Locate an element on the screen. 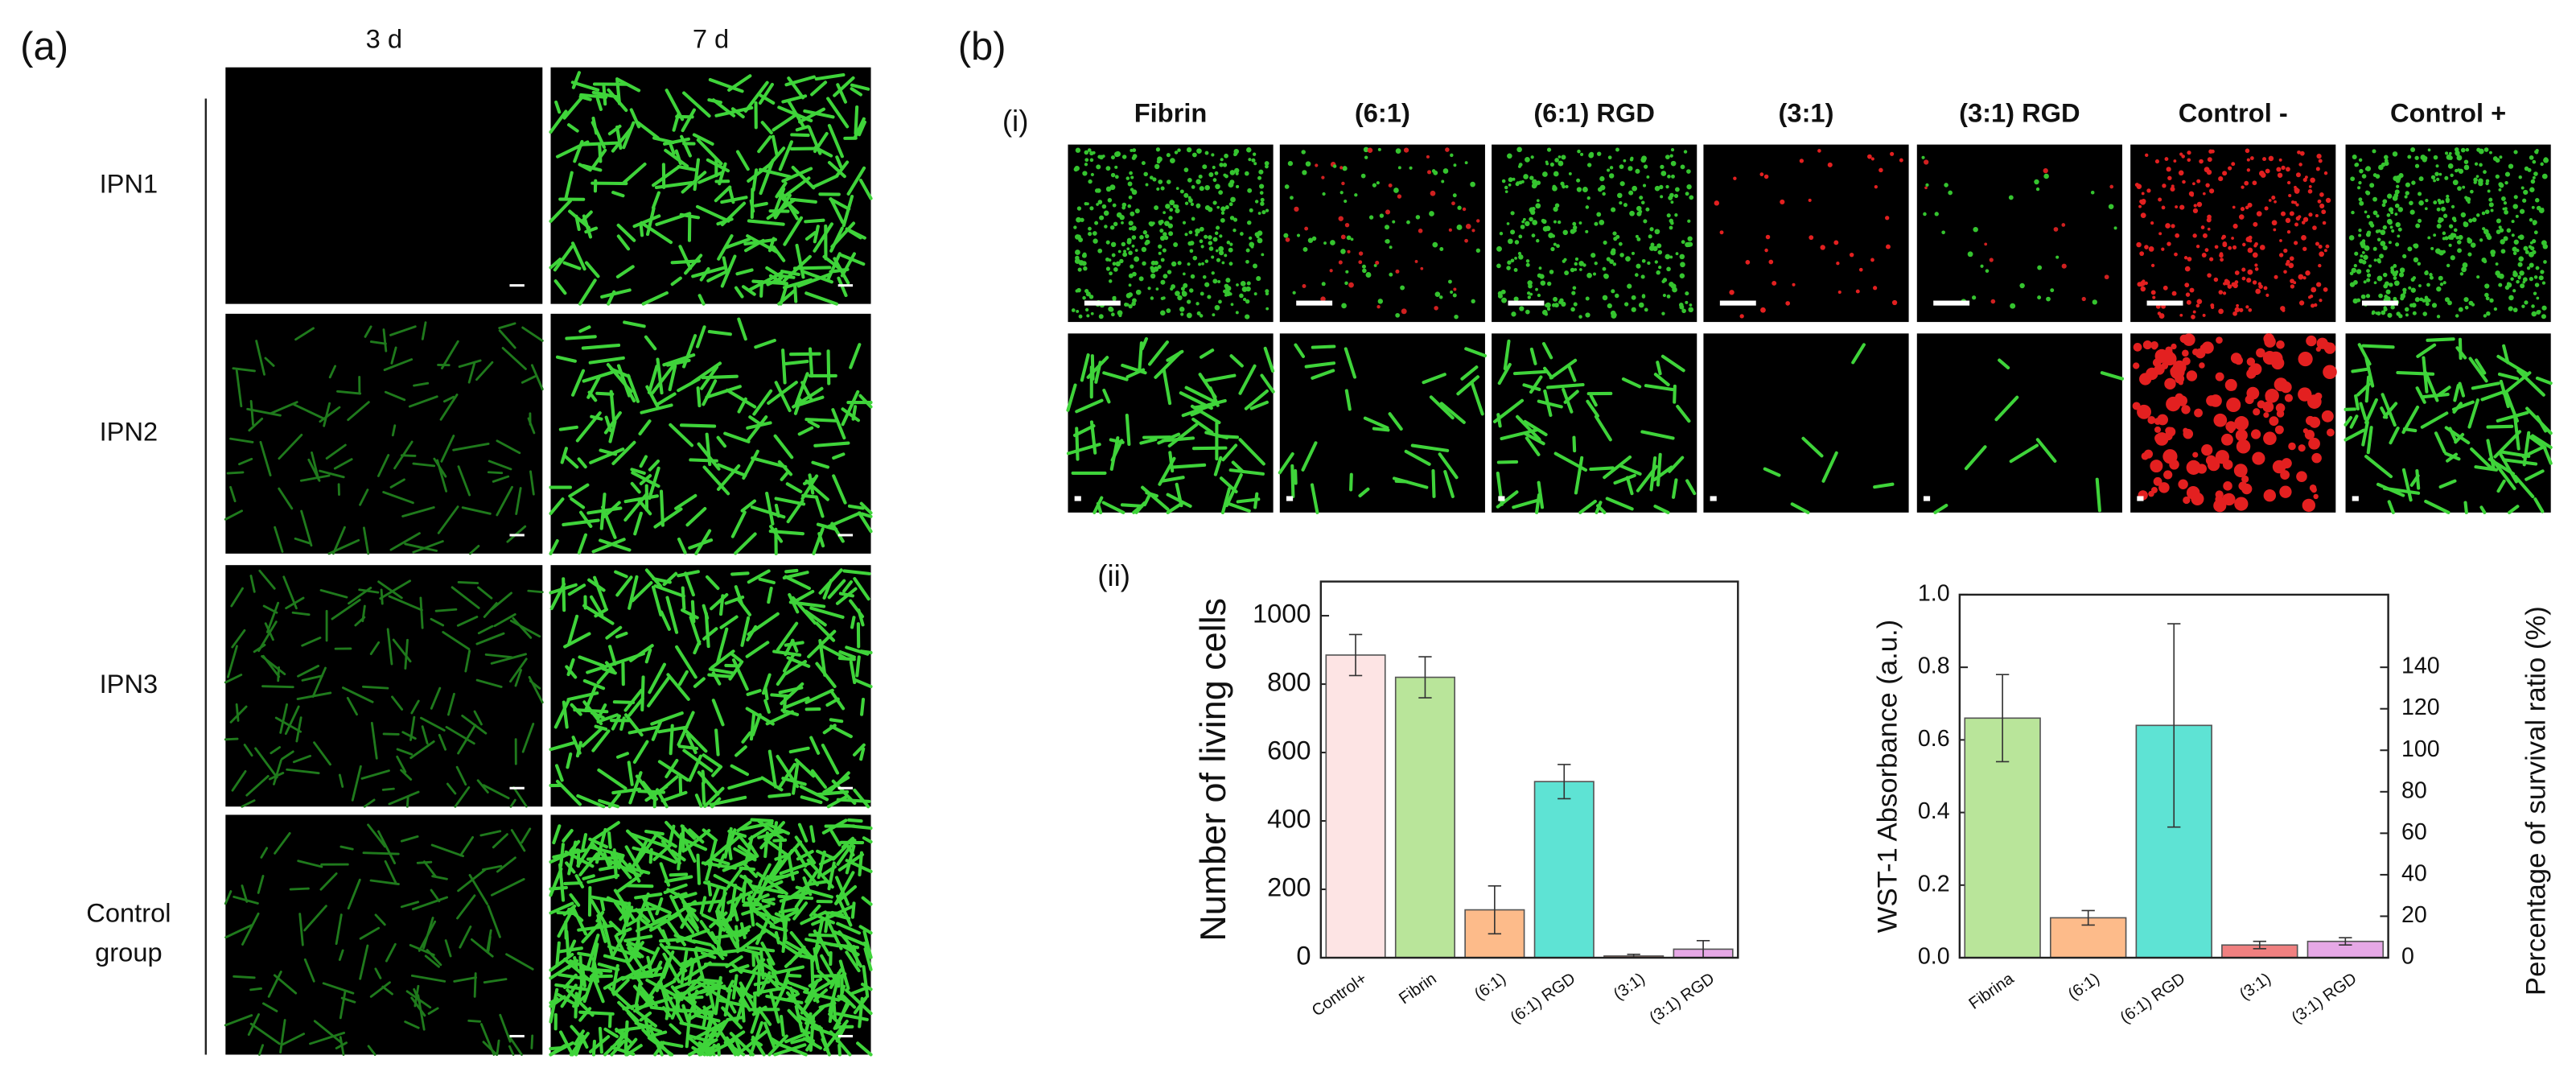 This screenshot has width=2576, height=1076. bar is located at coordinates (1355, 806).